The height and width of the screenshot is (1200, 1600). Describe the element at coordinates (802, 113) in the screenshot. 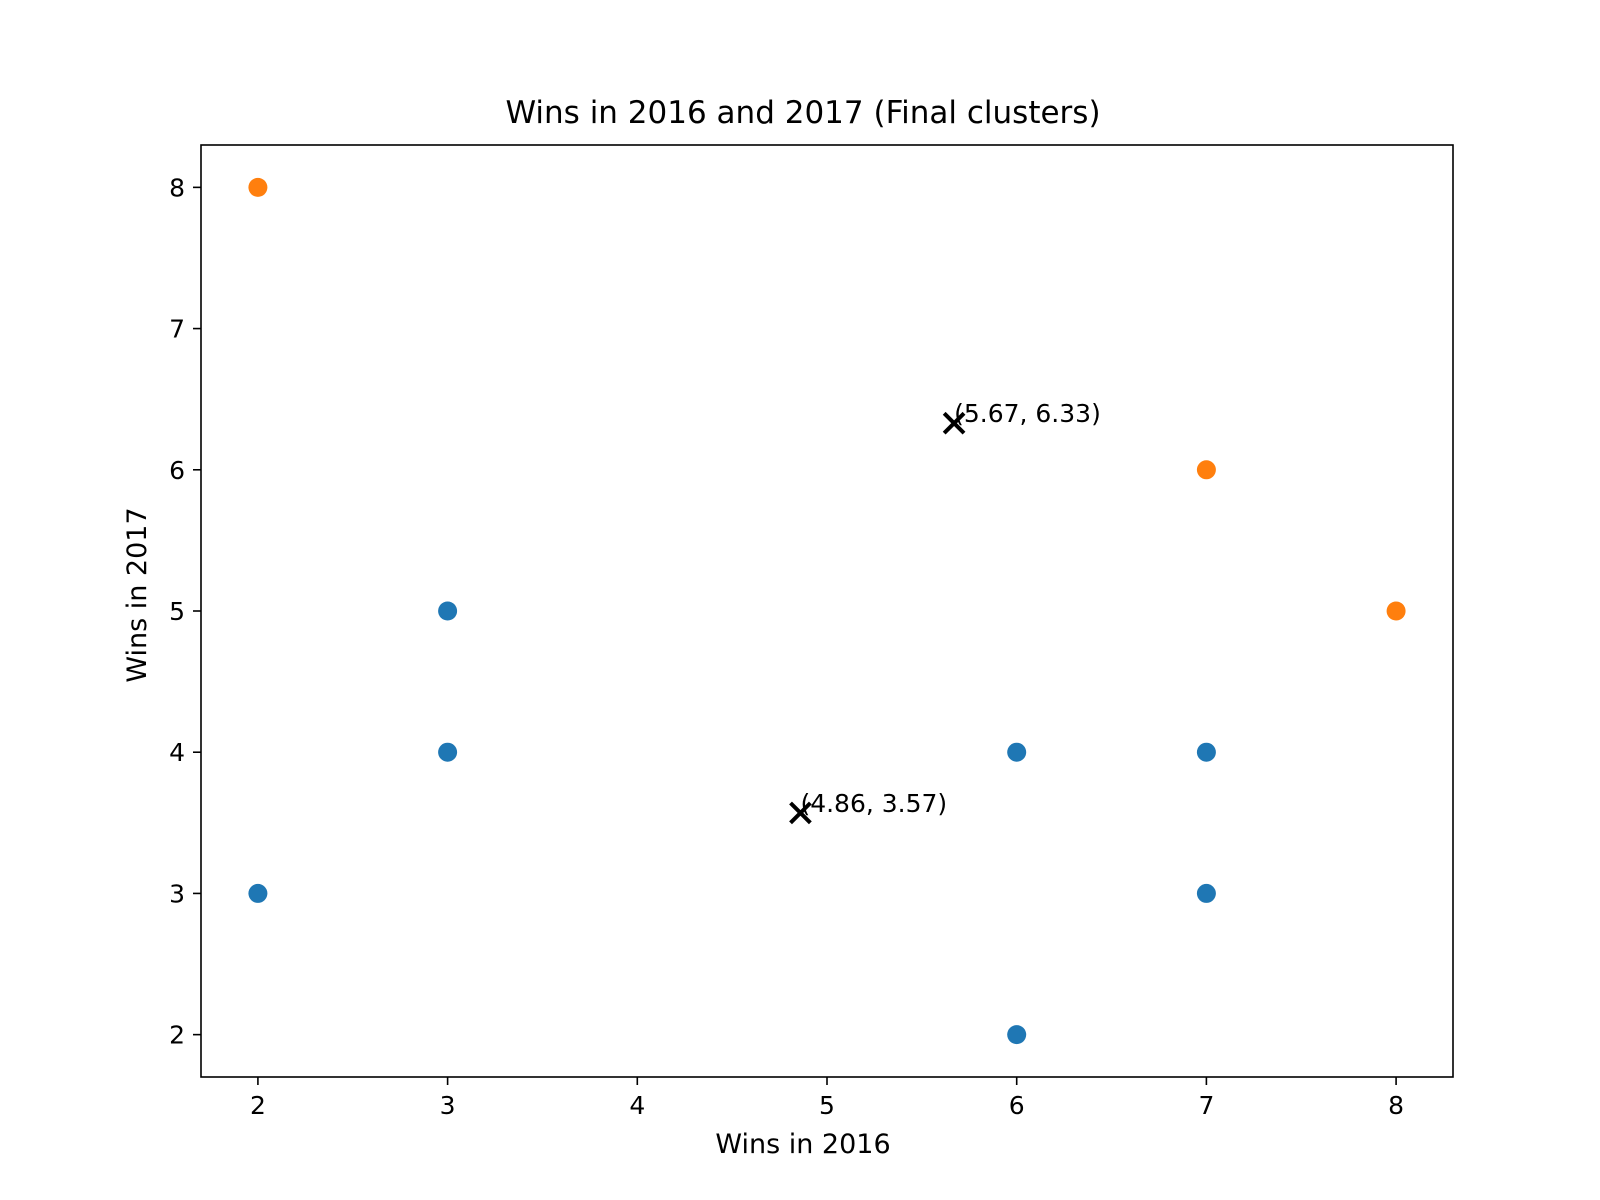

I see `chart-title: Wins in 2016 and 2017 (Final clusters)` at that location.